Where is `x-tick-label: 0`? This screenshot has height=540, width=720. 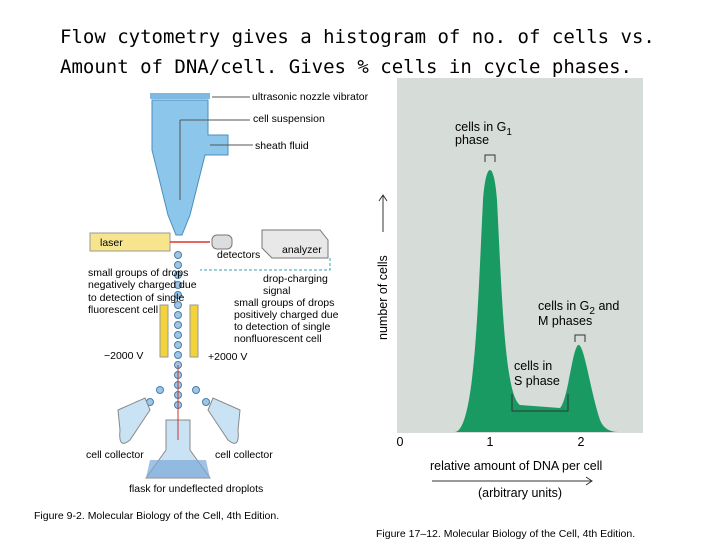 x-tick-label: 0 is located at coordinates (400, 442).